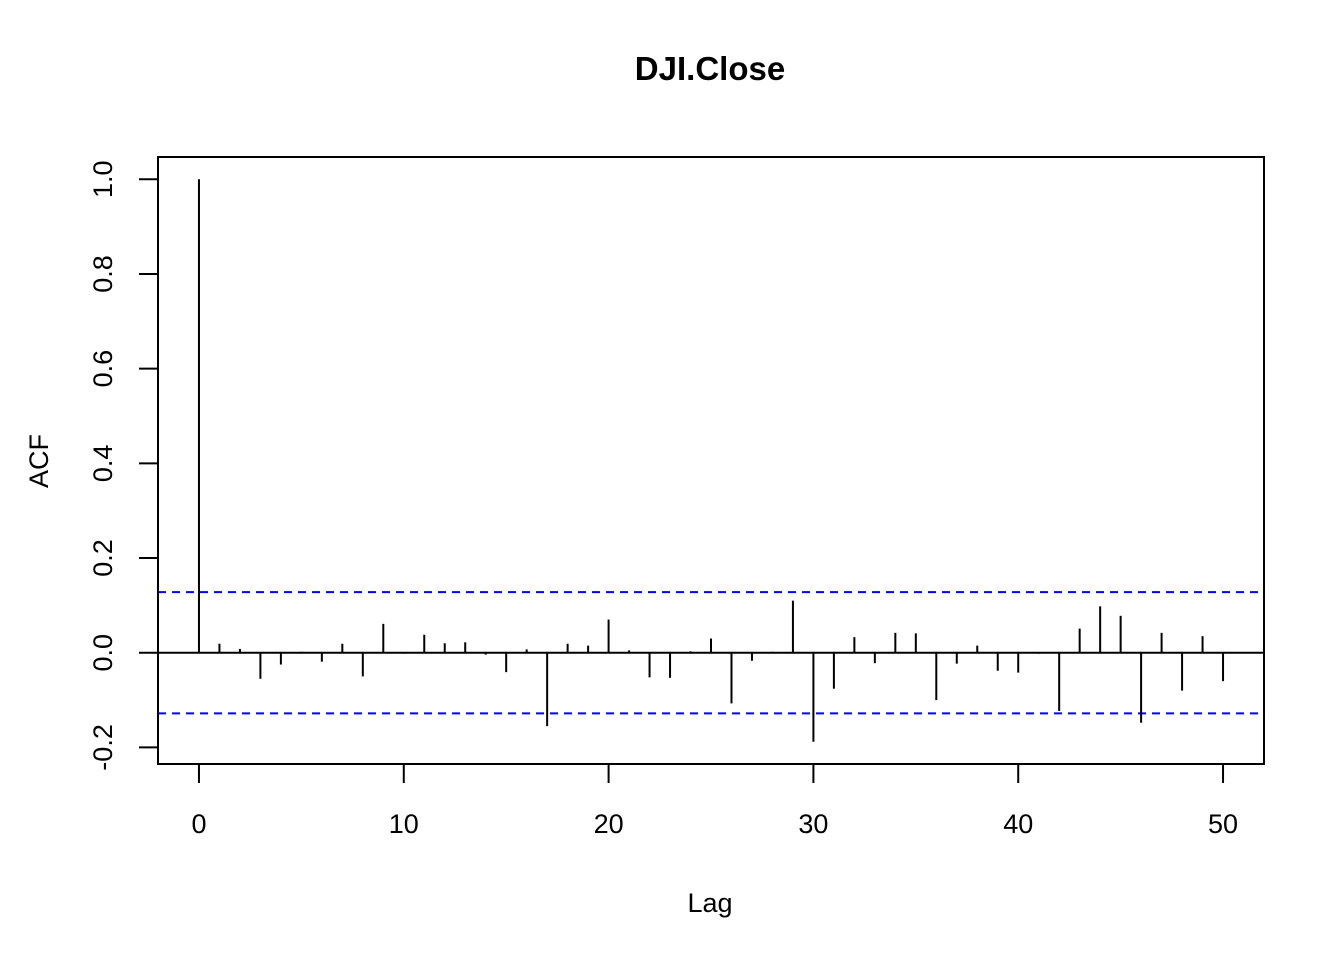  Describe the element at coordinates (103, 747) in the screenshot. I see `y-tick-label: -0.2` at that location.